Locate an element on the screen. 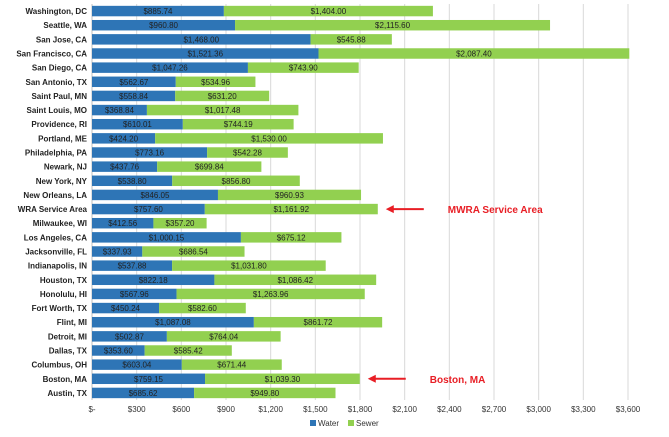 This screenshot has width=669, height=437. category-label: Washington, DC is located at coordinates (57, 11).